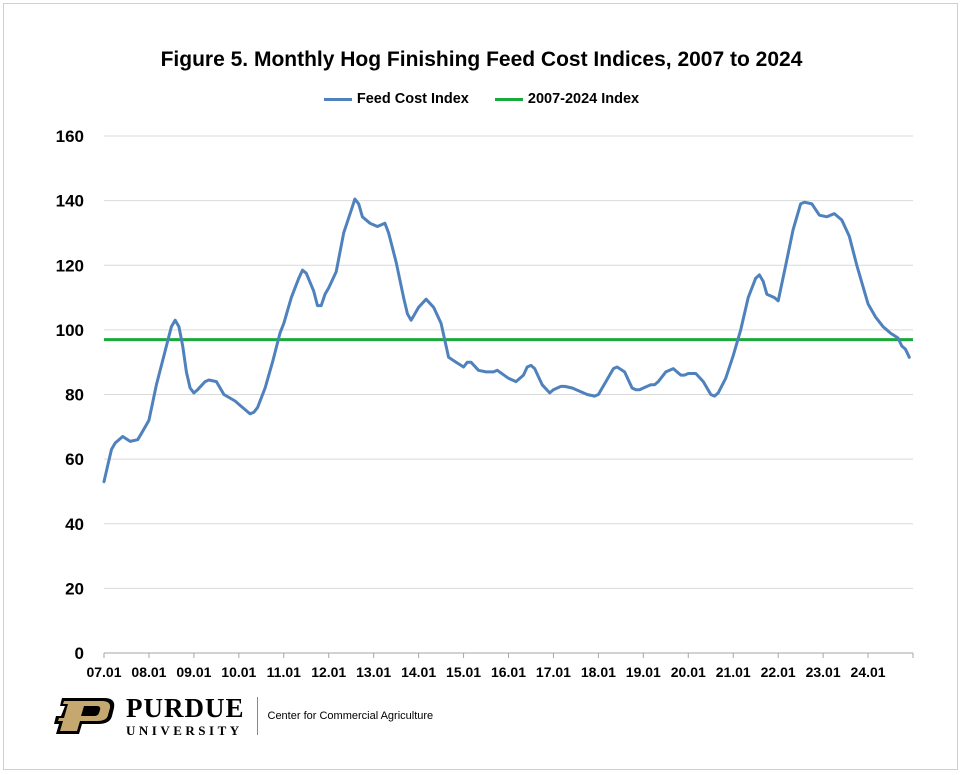 This screenshot has width=963, height=775. What do you see at coordinates (70, 330) in the screenshot?
I see `y-tick-label: 100` at bounding box center [70, 330].